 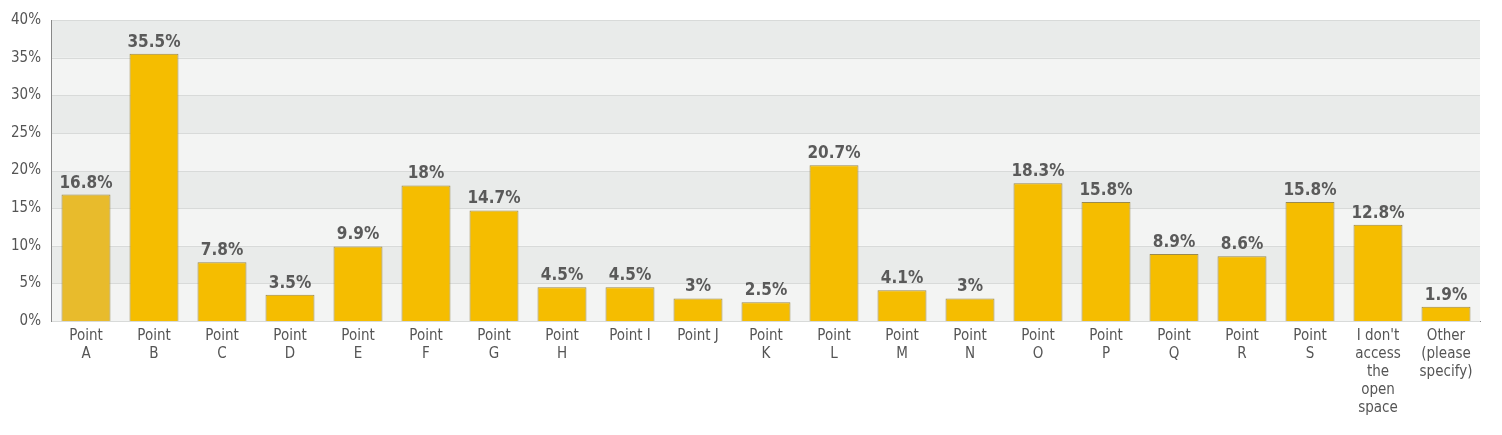 I want to click on data-label: 7.8%, so click(x=222, y=249).